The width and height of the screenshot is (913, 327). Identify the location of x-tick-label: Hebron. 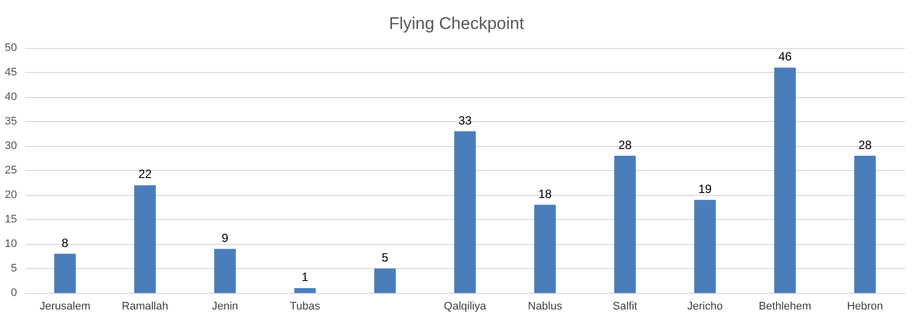
(865, 306).